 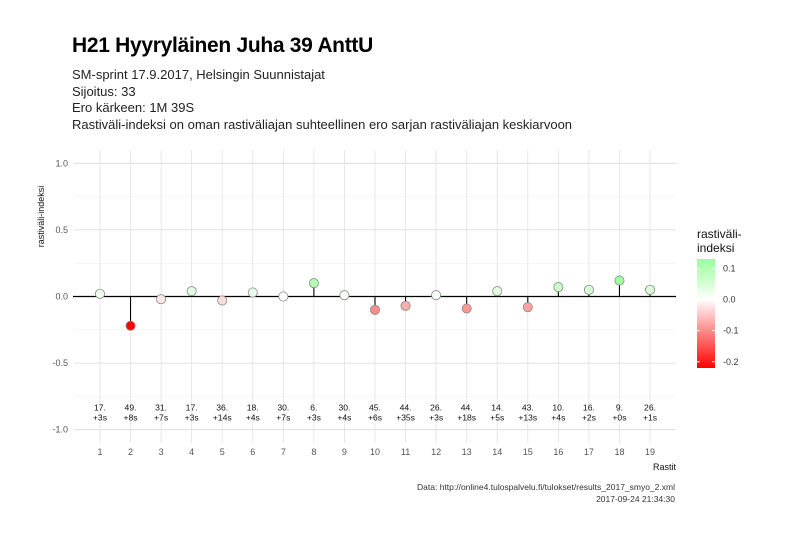 What do you see at coordinates (61, 230) in the screenshot?
I see `y-tick-label: 0.5` at bounding box center [61, 230].